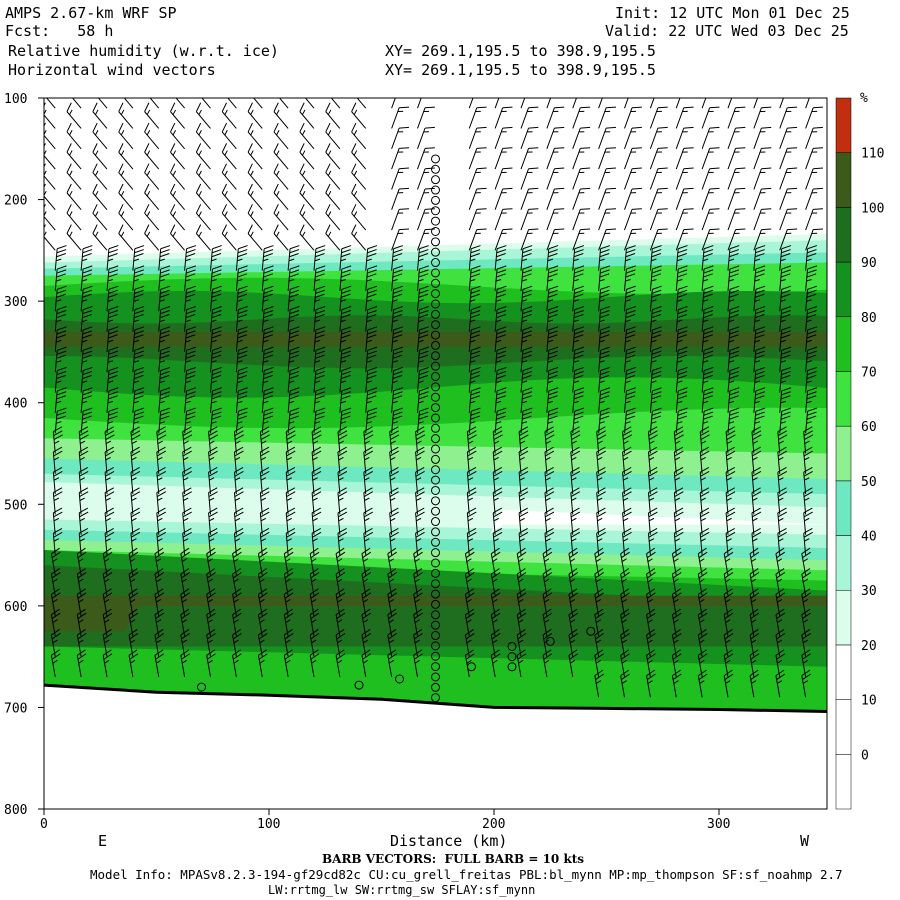 Image resolution: width=900 pixels, height=900 pixels. What do you see at coordinates (872, 208) in the screenshot?
I see `colorbar-label: 100` at bounding box center [872, 208].